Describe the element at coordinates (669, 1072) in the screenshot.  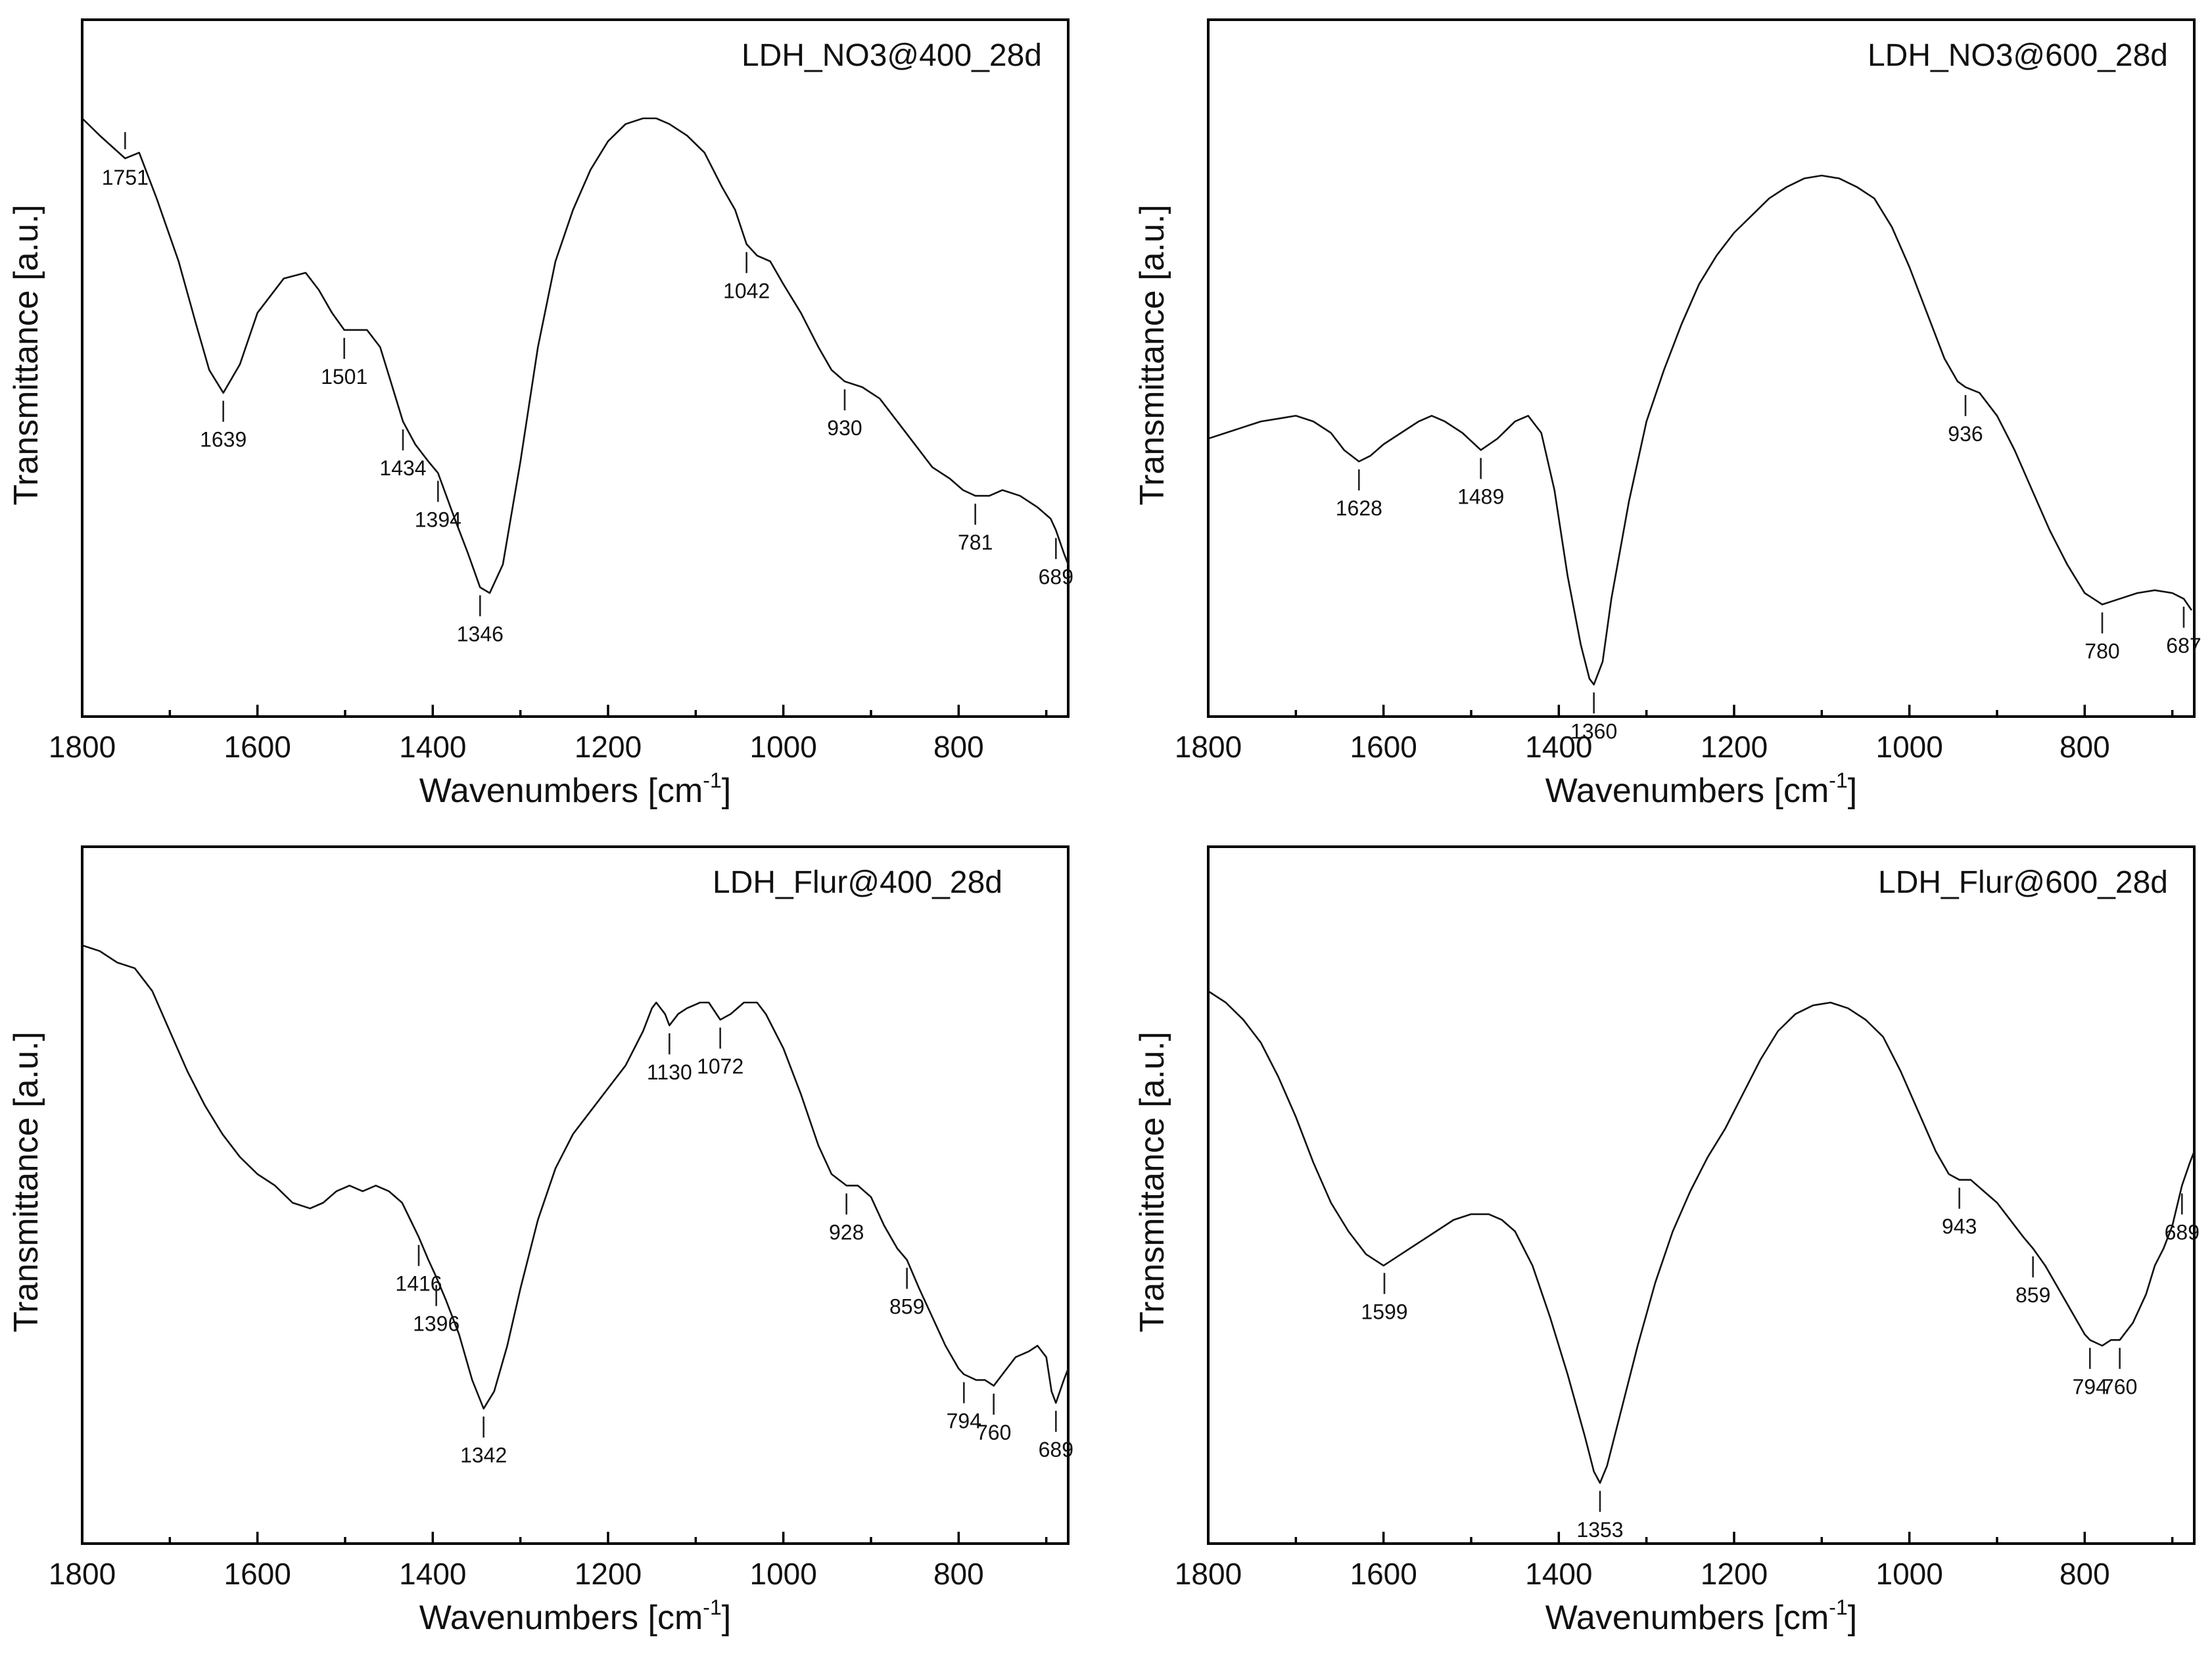
I see `peak-label: 1130` at that location.